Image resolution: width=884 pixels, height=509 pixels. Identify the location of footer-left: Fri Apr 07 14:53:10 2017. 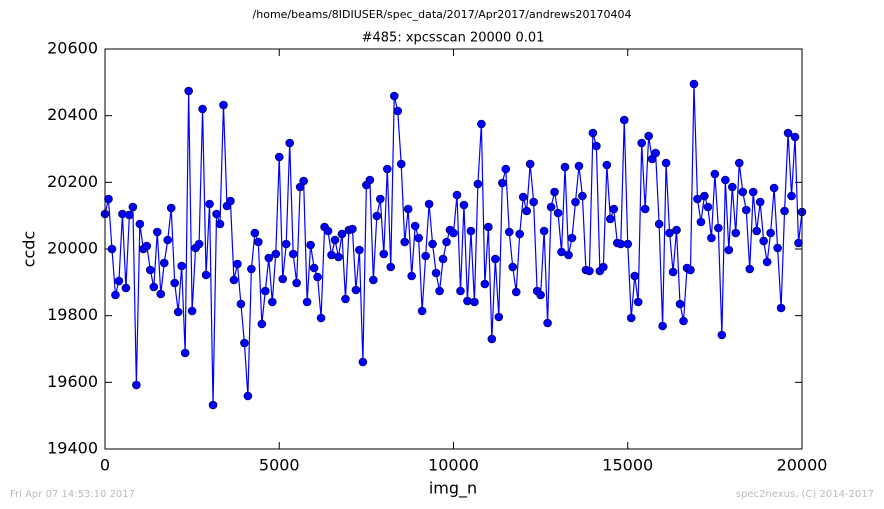
(72, 494).